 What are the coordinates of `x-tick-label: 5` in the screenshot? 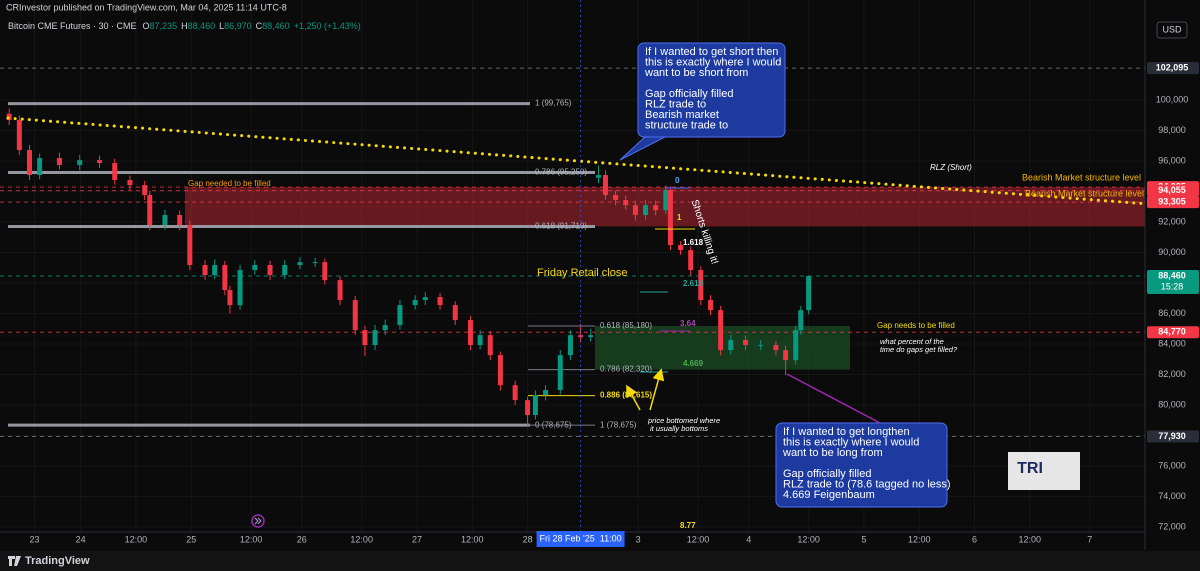 It's located at (863, 539).